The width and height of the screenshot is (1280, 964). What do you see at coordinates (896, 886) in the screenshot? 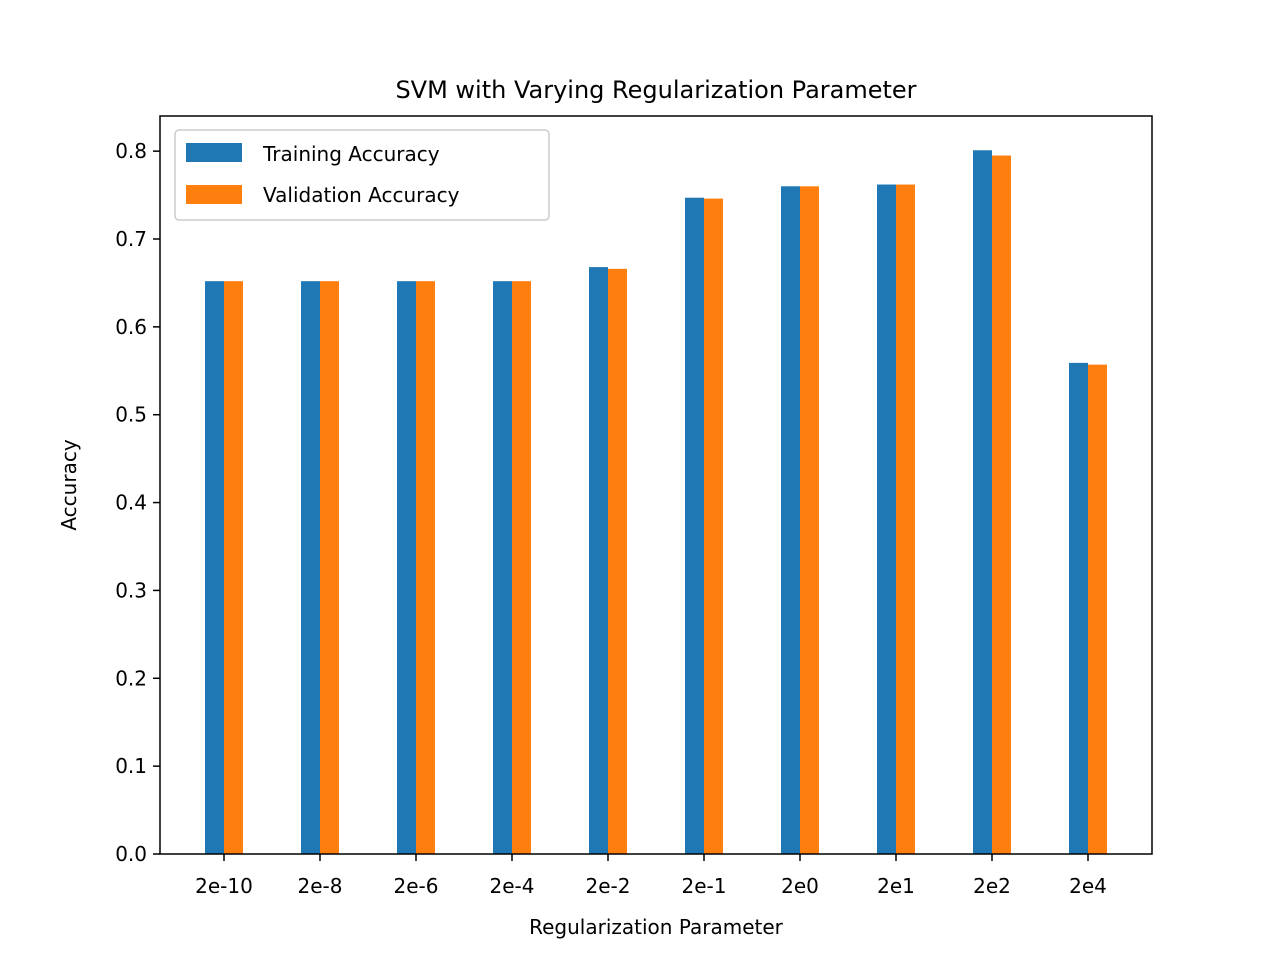
I see `x-tick-label: 2e1` at bounding box center [896, 886].